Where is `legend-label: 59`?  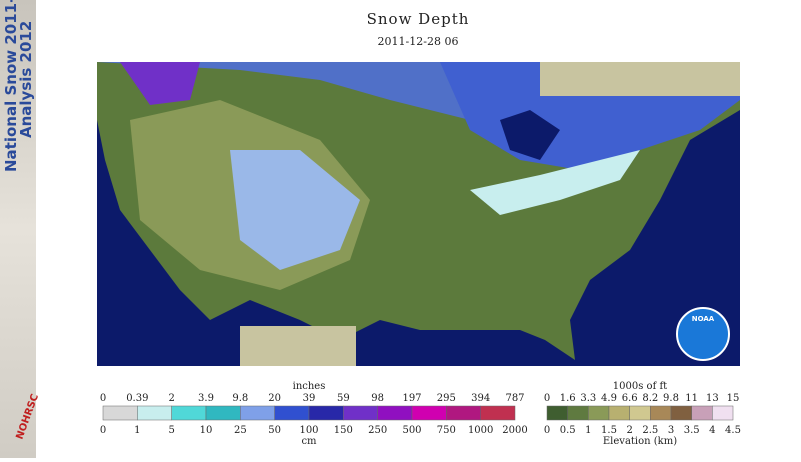 legend-label: 59 is located at coordinates (343, 398).